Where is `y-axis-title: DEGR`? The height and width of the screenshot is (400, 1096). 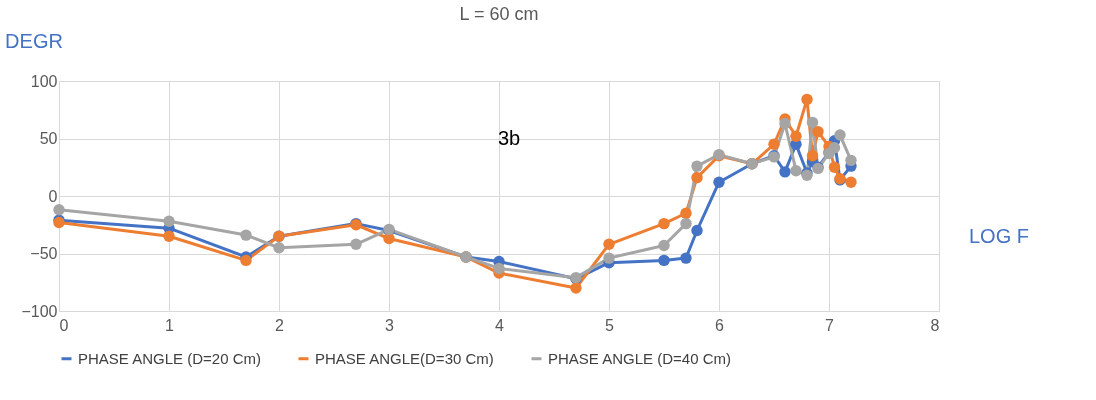
y-axis-title: DEGR is located at coordinates (34, 40).